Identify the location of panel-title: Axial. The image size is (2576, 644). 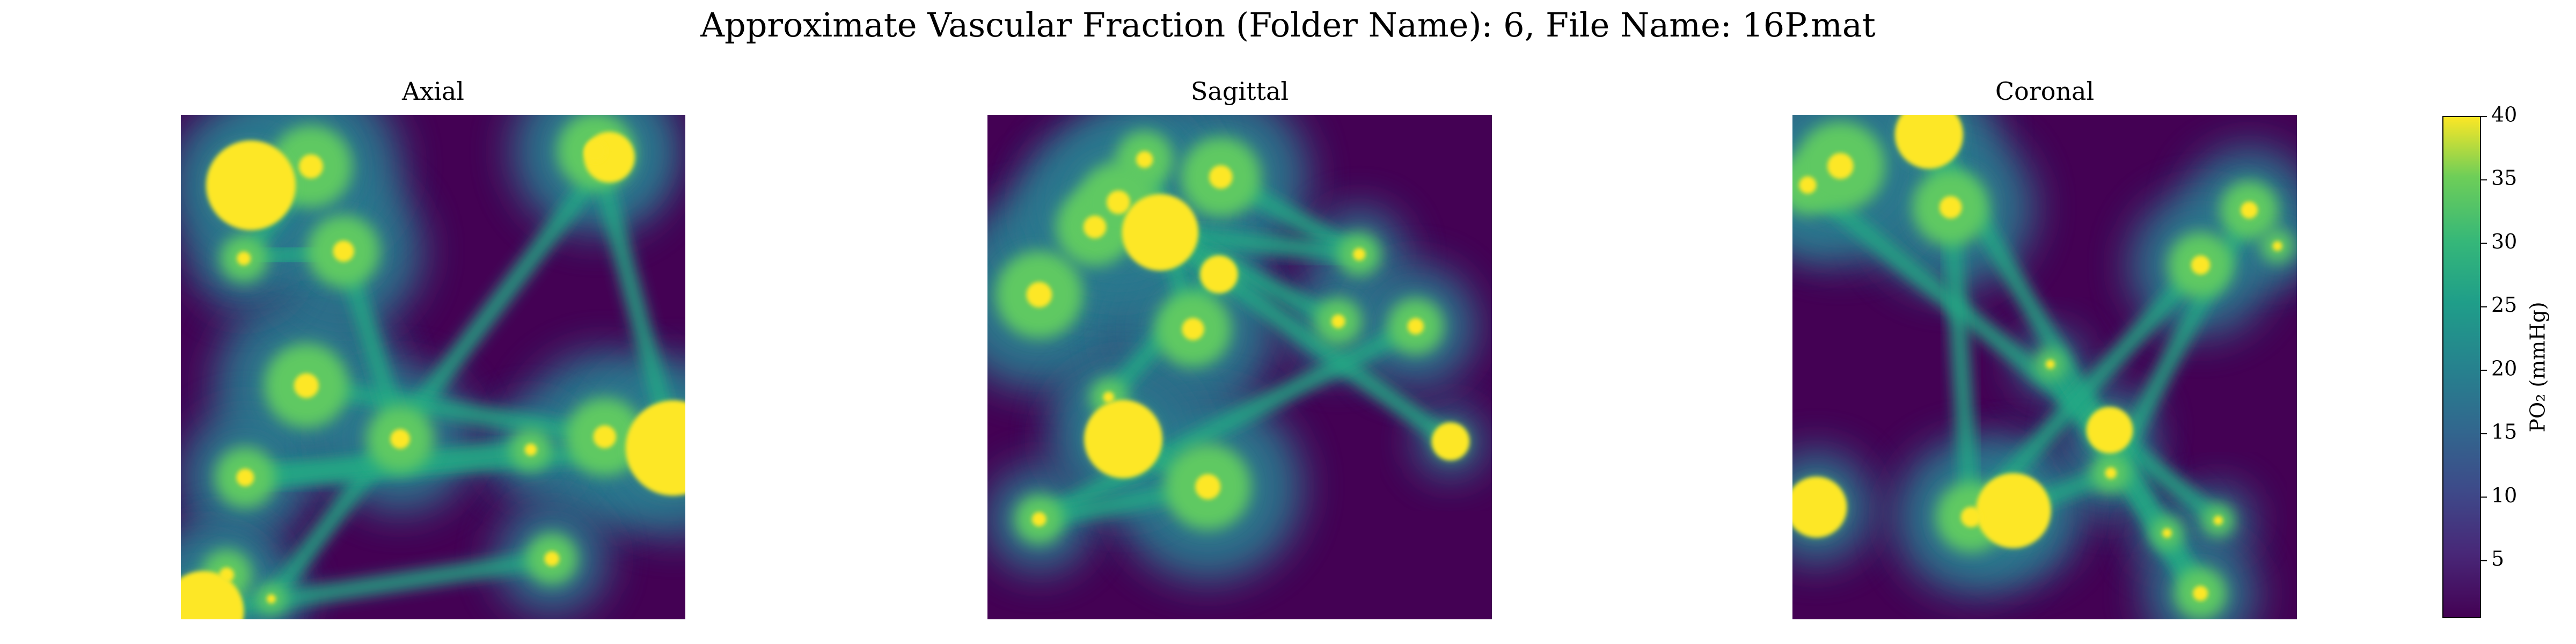
(432, 91).